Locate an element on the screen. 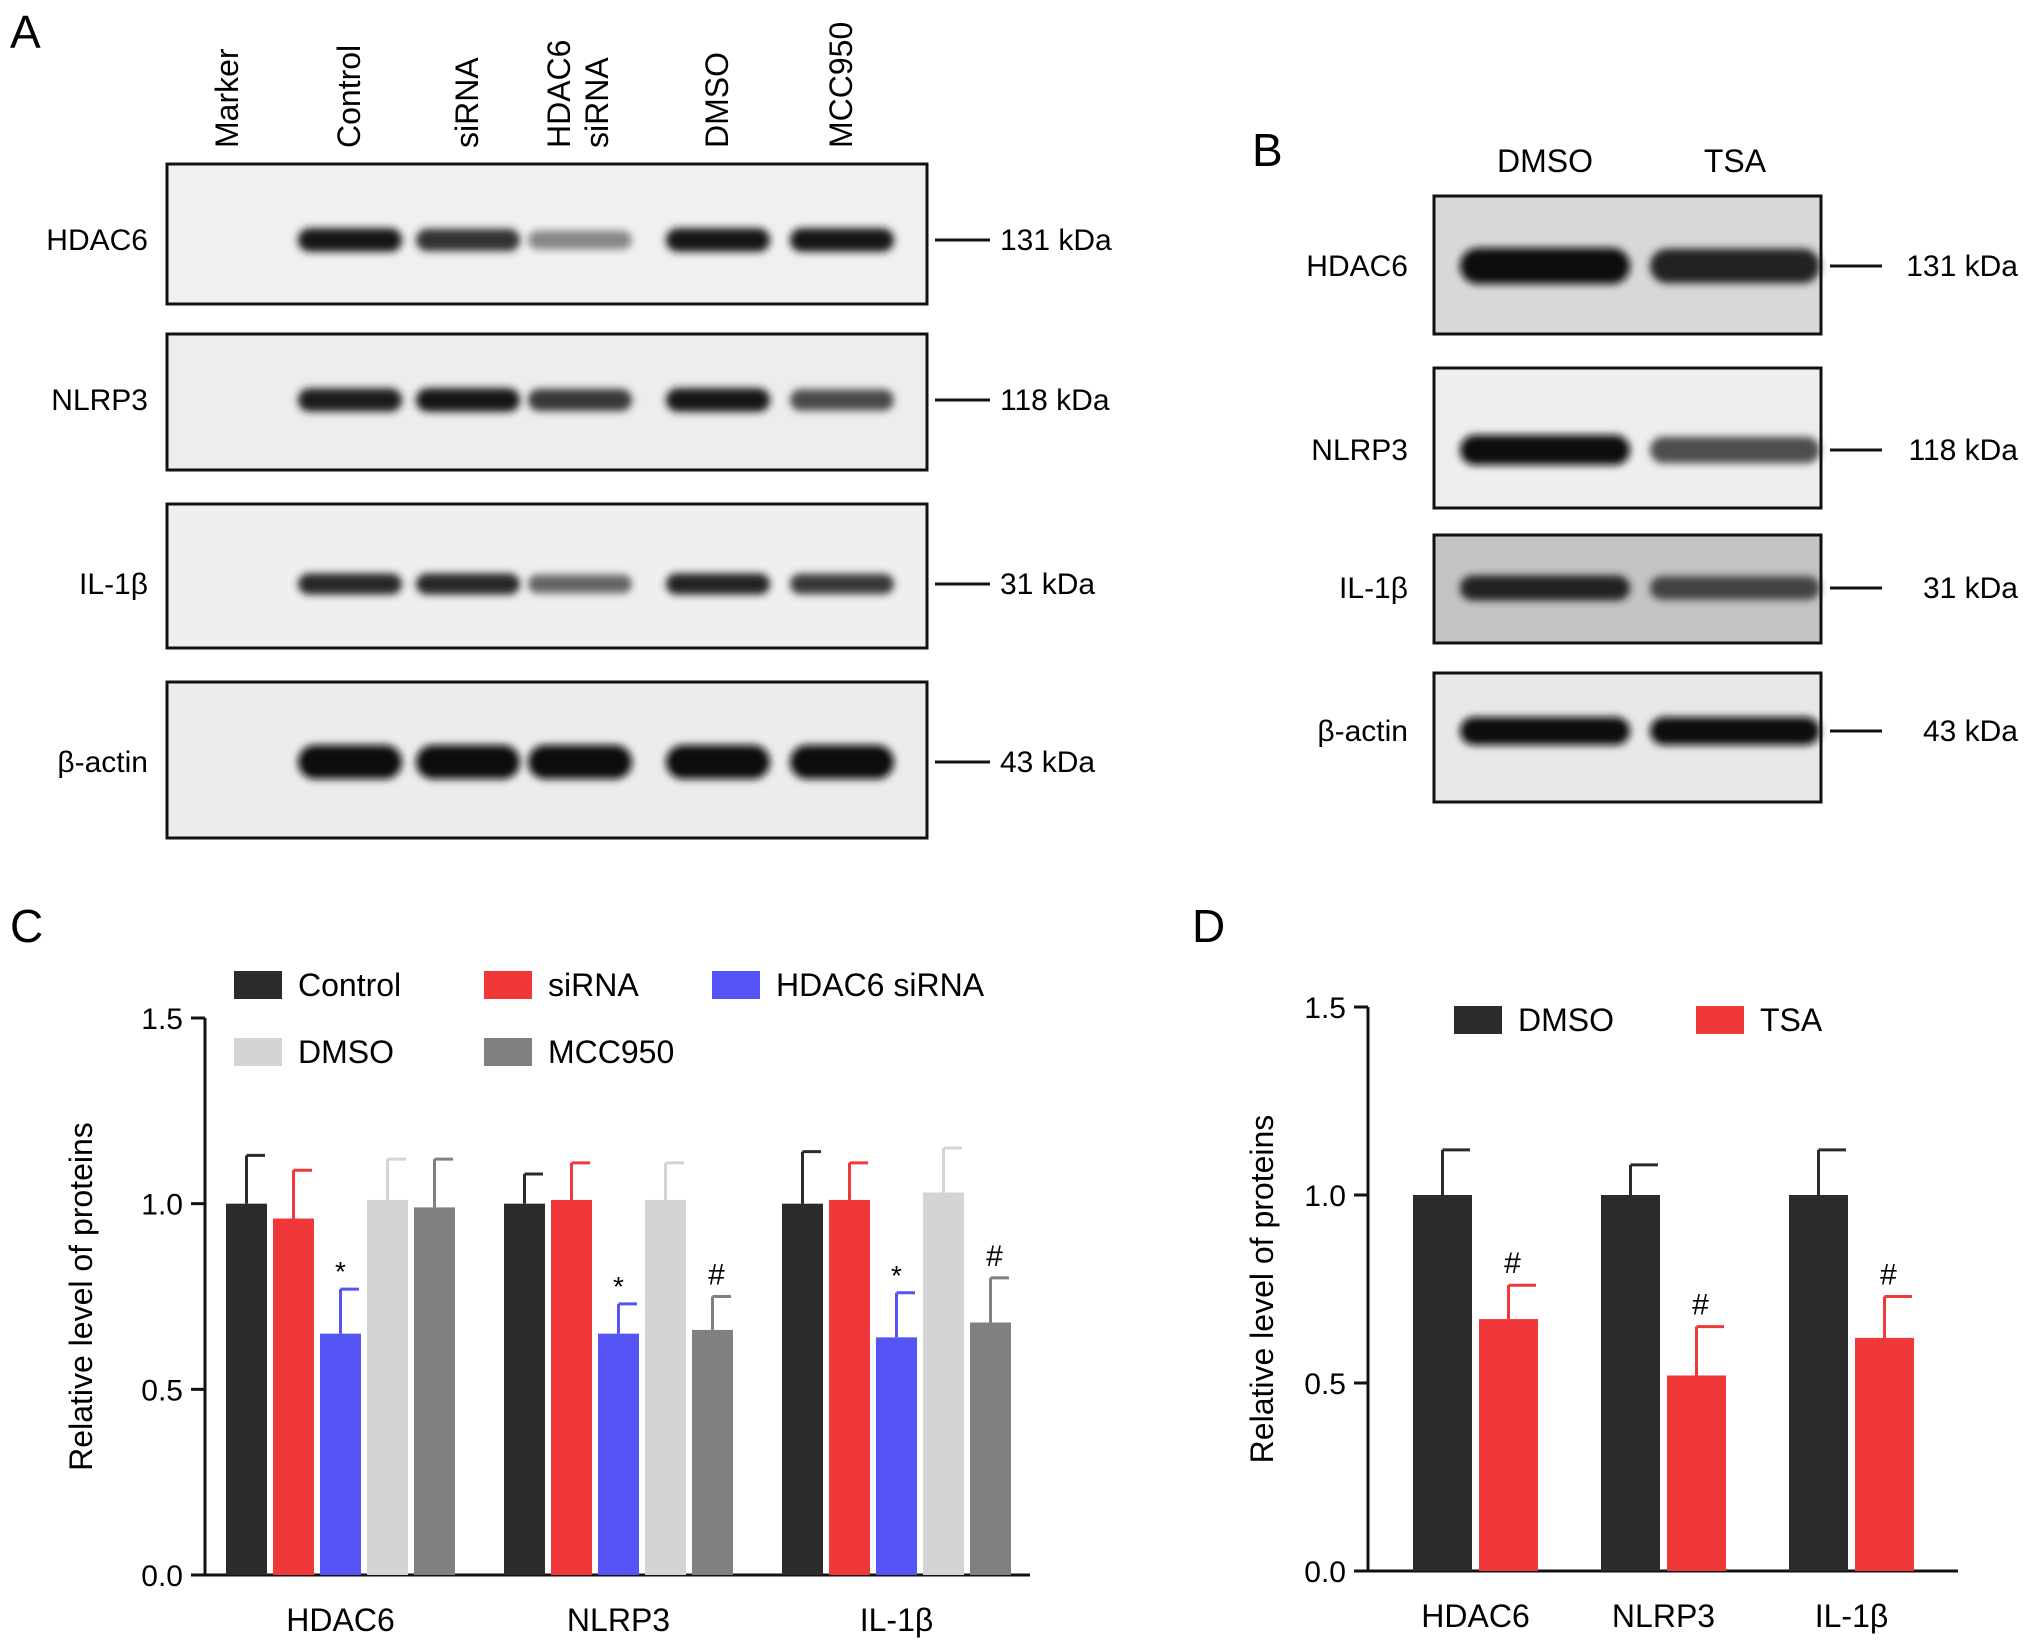 The image size is (2032, 1644). y-tick-label: 1.0 is located at coordinates (1325, 1196).